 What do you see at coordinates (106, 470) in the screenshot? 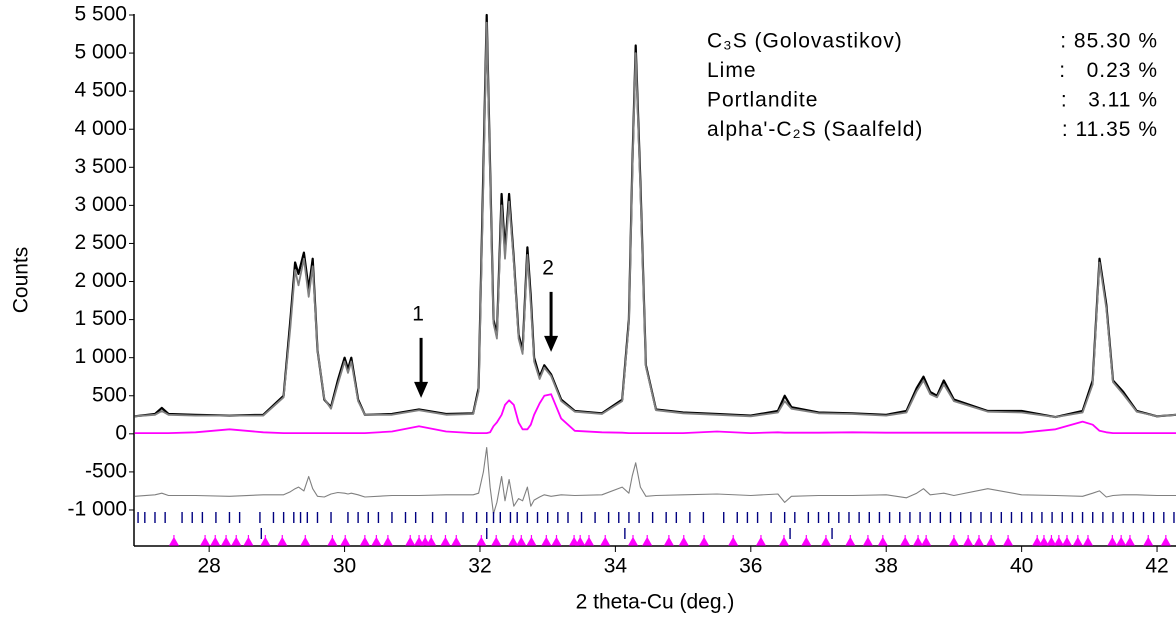
I see `y-tick-label: -500` at bounding box center [106, 470].